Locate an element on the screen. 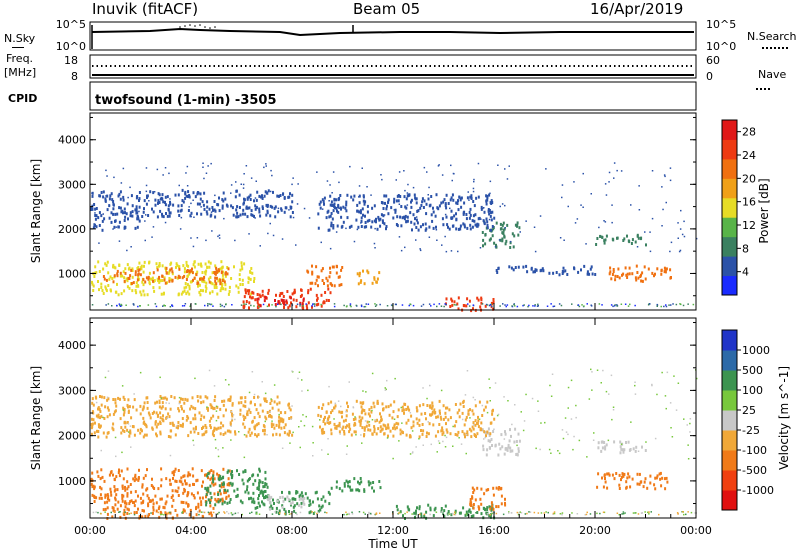 The width and height of the screenshot is (800, 554). freq-tick-right-top: 60 is located at coordinates (713, 60).